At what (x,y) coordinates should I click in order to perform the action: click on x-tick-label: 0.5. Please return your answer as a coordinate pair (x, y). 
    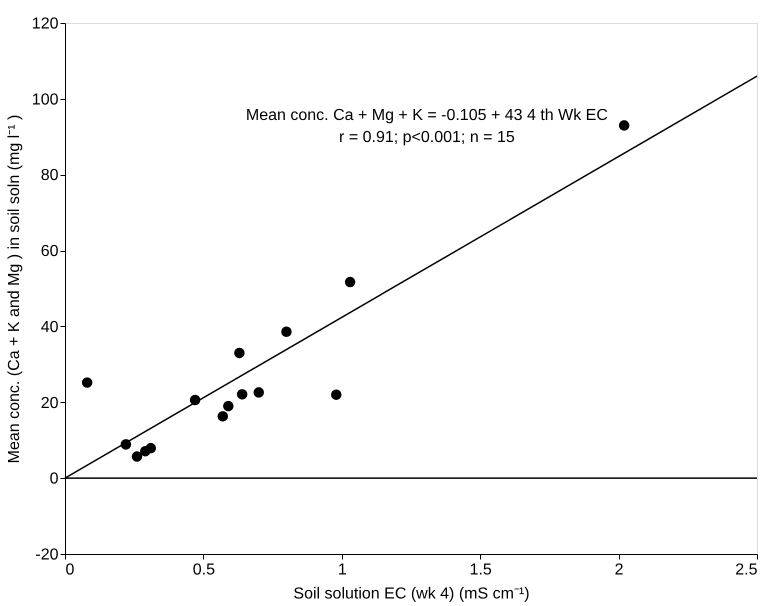
    Looking at the image, I should click on (204, 570).